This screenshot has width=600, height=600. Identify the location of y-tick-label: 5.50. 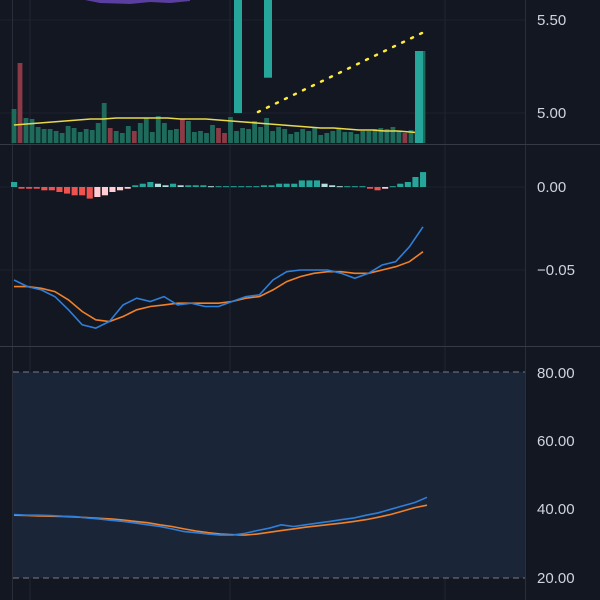
(551, 20).